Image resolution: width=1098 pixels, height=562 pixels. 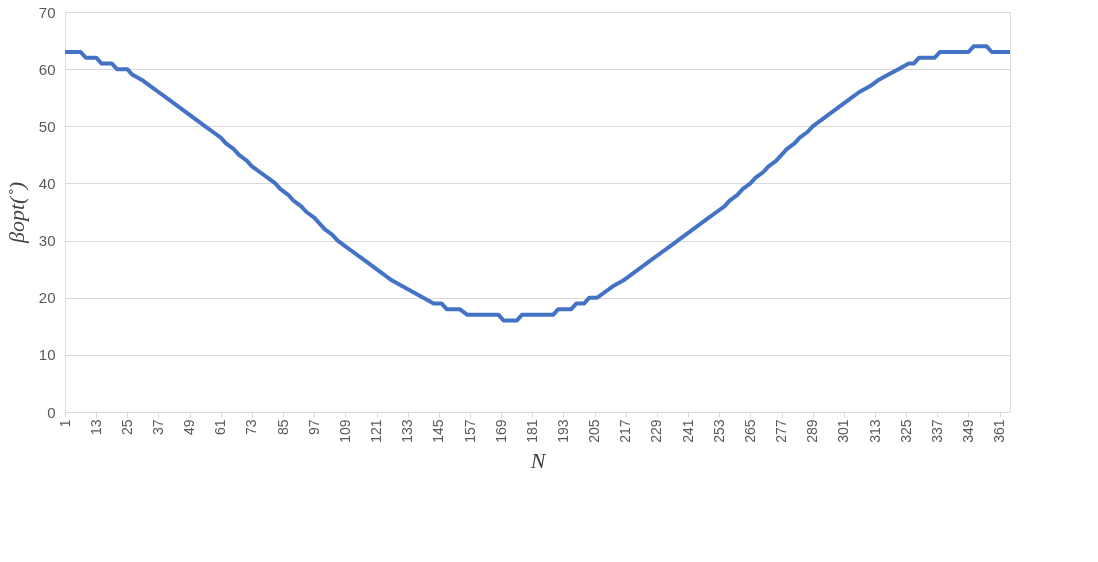 I want to click on x-tick-label: 265, so click(x=749, y=431).